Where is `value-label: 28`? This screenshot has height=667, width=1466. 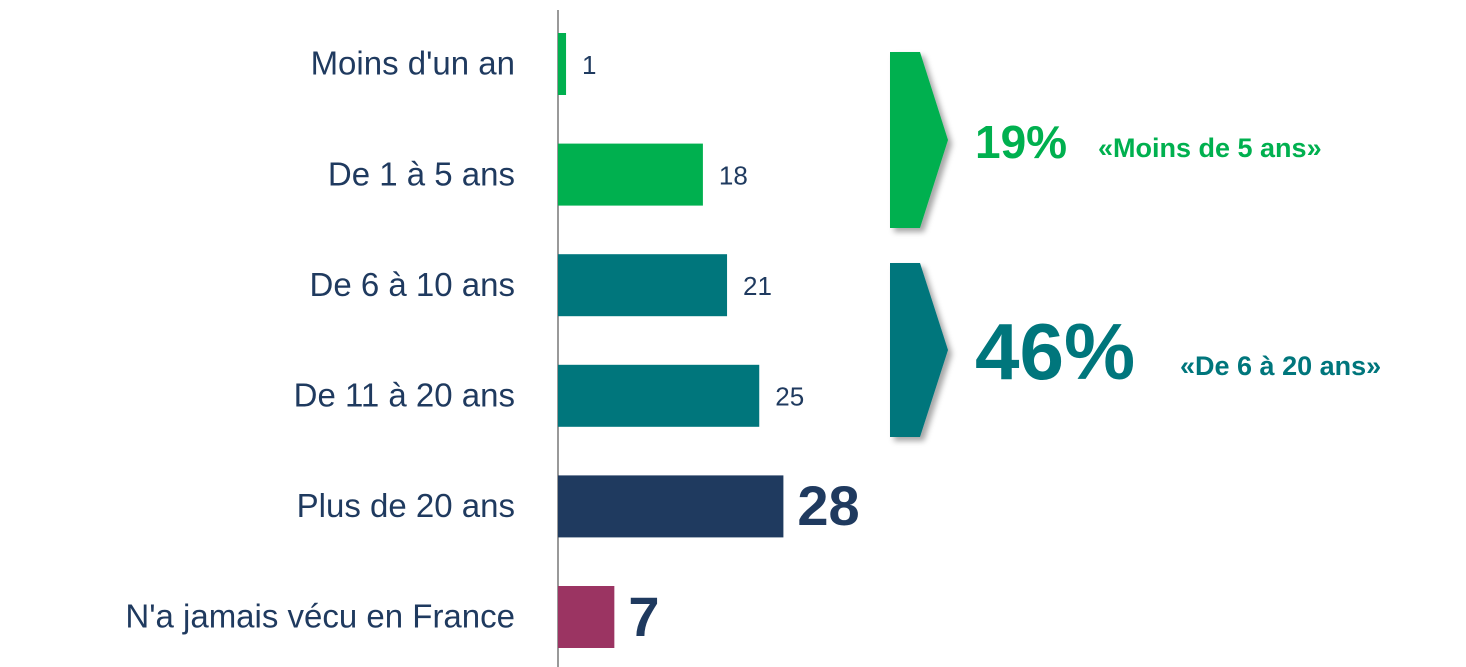 value-label: 28 is located at coordinates (828, 505).